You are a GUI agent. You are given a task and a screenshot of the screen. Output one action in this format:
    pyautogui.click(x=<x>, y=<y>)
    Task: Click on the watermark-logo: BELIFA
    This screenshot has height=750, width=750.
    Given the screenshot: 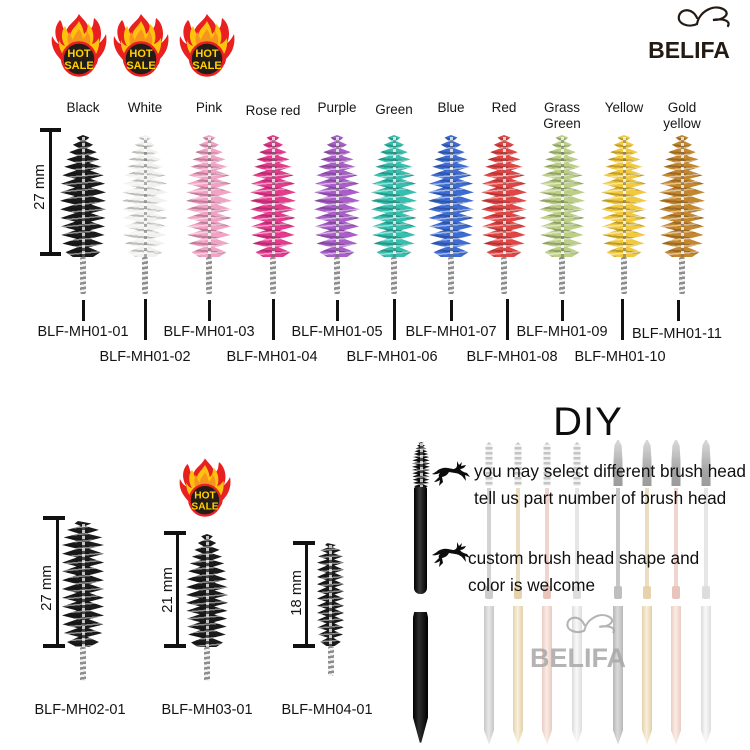 What is the action you would take?
    pyautogui.click(x=578, y=642)
    